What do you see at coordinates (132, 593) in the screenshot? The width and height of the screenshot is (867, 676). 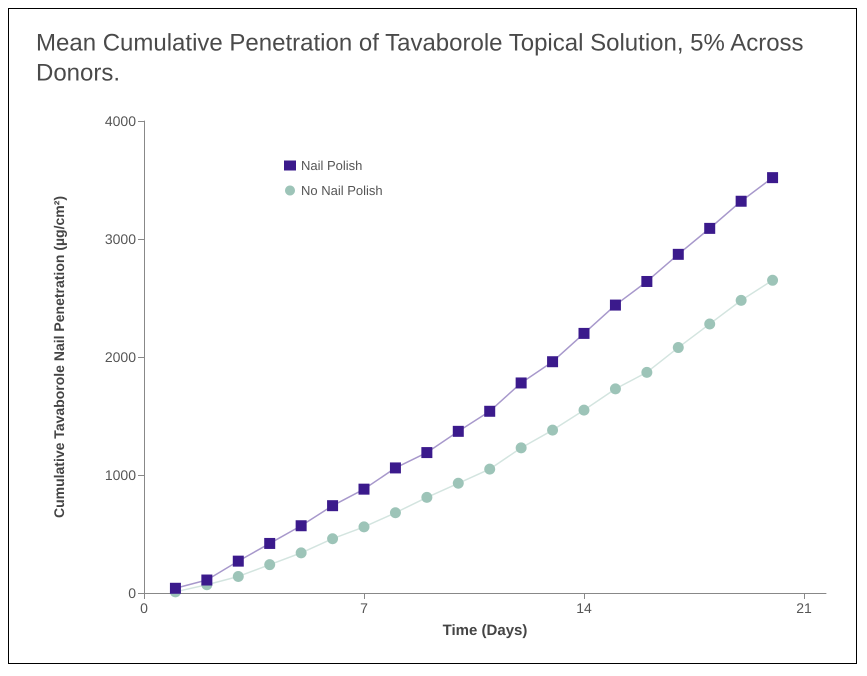 I see `y-tick-label: 0` at bounding box center [132, 593].